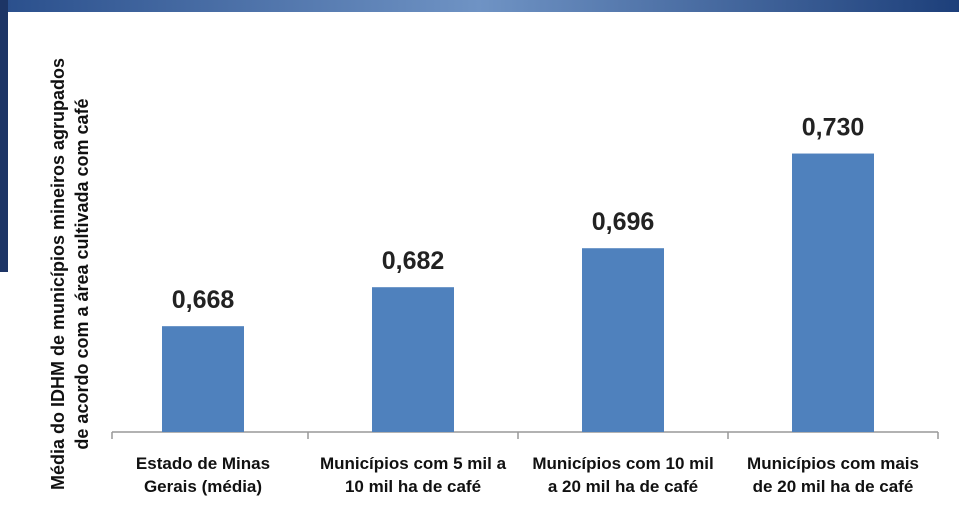  I want to click on x-tick-label: Municípios com 5 mil a 10 mil ha de café, so click(413, 475).